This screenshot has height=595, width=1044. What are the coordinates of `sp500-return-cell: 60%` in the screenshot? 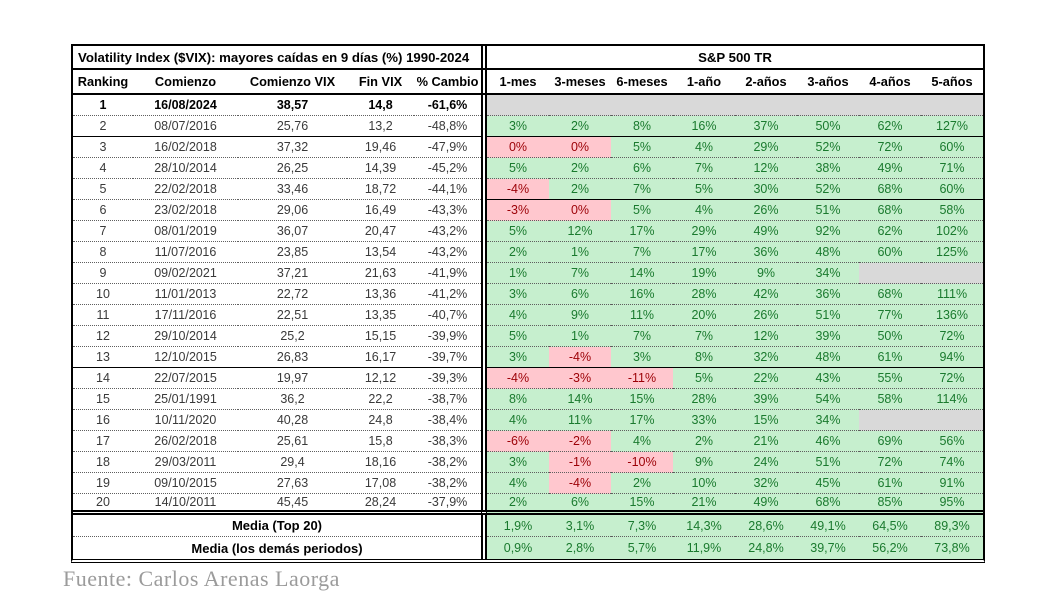 It's located at (952, 147).